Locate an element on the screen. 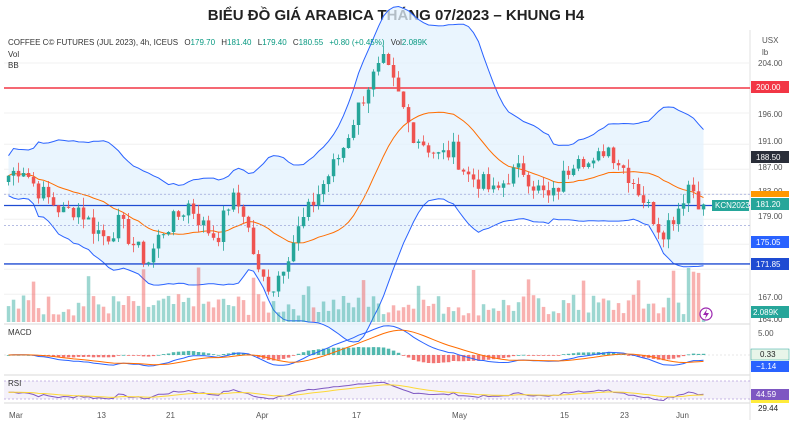 Image resolution: width=792 pixels, height=433 pixels. price-tick: 167.00 is located at coordinates (770, 297).